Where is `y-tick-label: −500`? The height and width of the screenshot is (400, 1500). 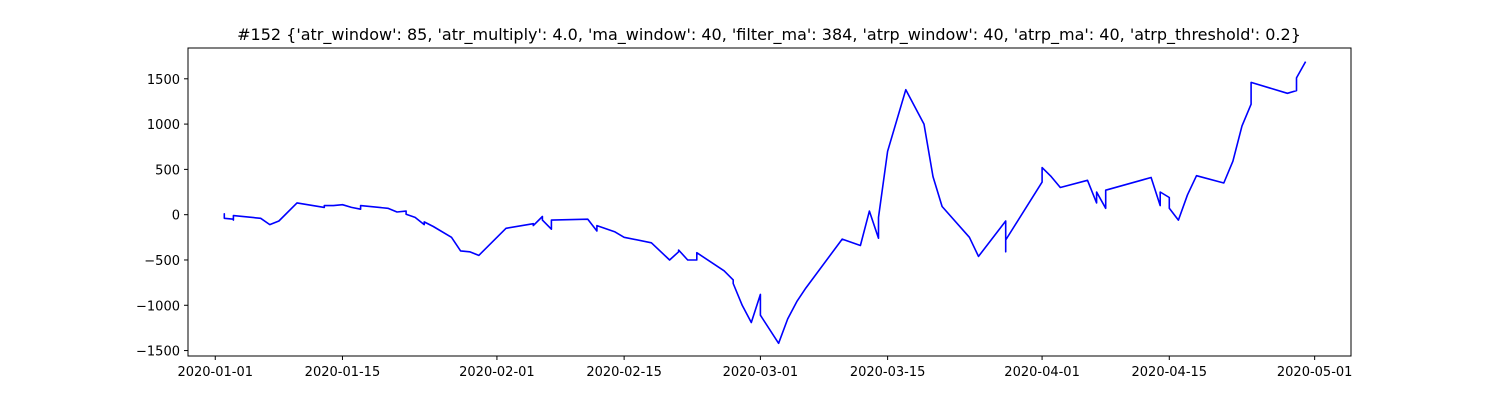
y-tick-label: −500 is located at coordinates (162, 261).